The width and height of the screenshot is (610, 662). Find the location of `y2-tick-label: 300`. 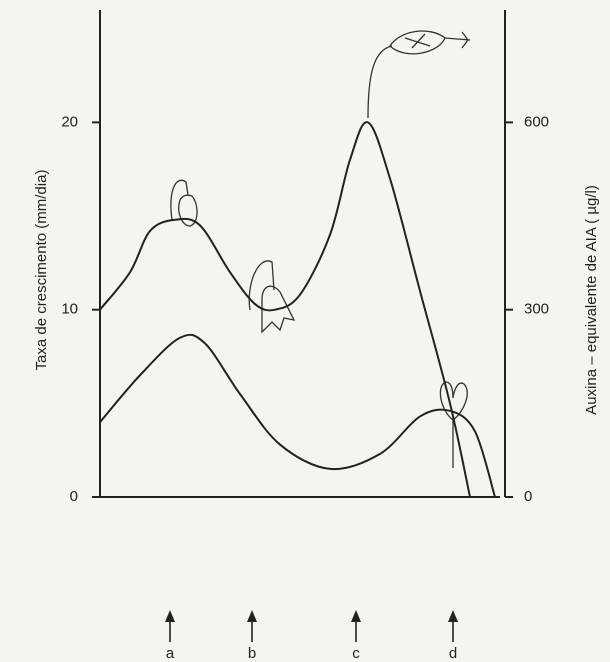

y2-tick-label: 300 is located at coordinates (536, 309).